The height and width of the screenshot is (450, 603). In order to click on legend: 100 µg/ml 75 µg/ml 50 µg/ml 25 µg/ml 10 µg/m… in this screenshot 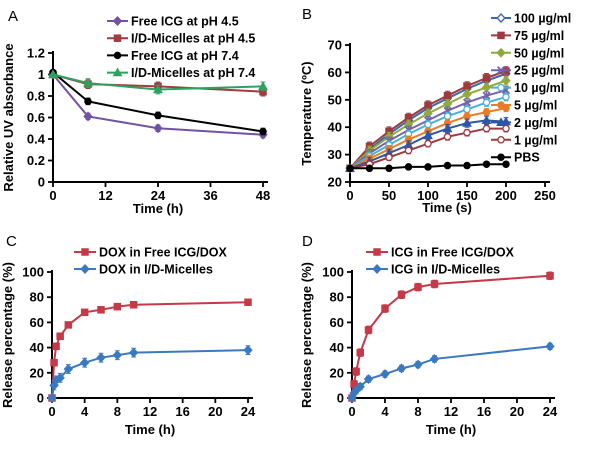, I will do `click(531, 88)`.